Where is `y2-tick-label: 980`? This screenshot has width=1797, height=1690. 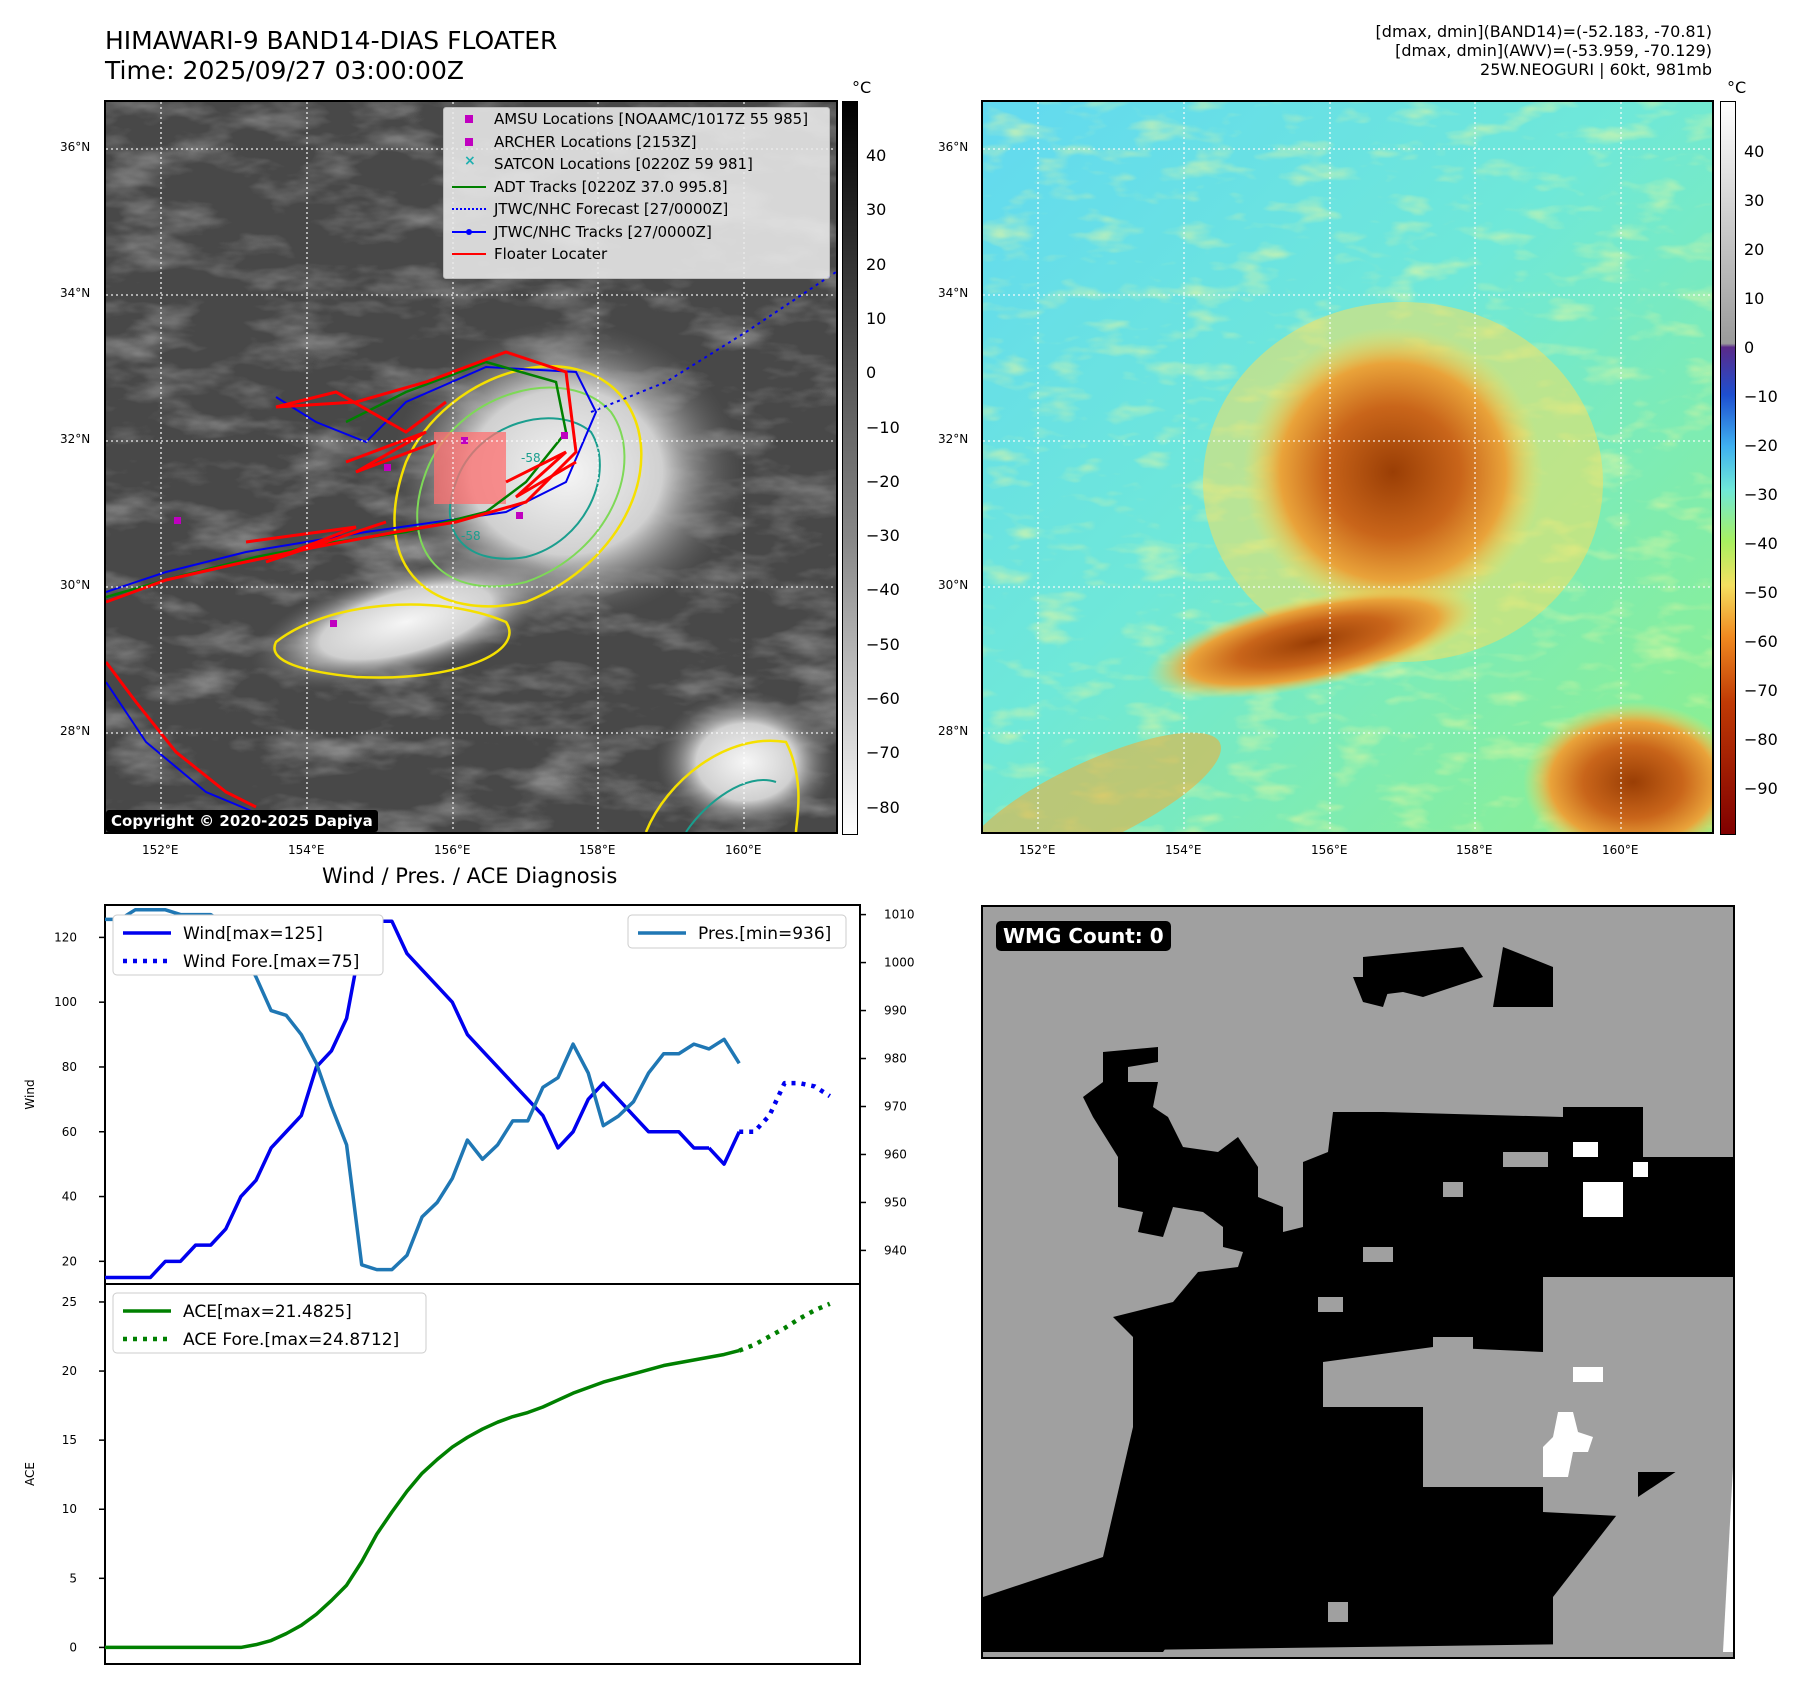 y2-tick-label: 980 is located at coordinates (895, 1059).